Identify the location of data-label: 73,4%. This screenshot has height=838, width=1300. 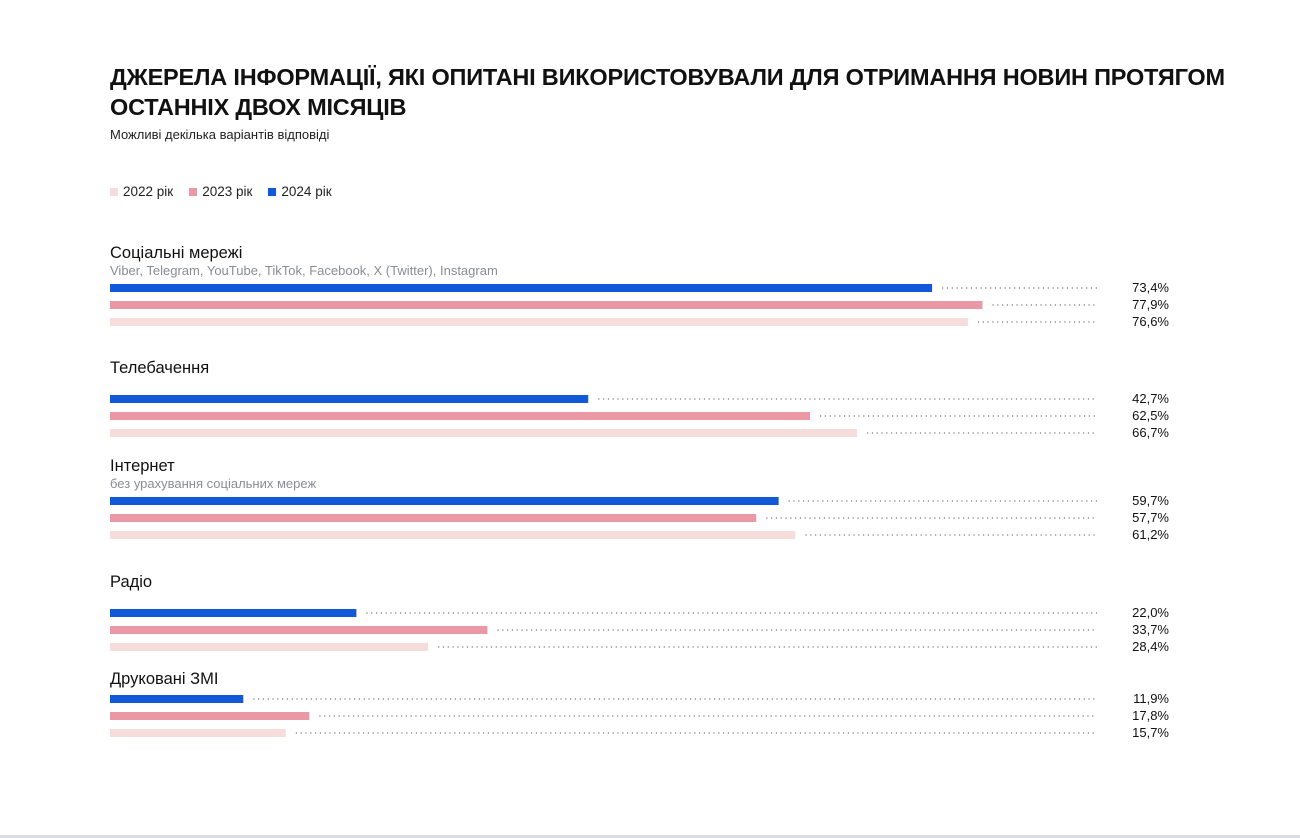
(1150, 287).